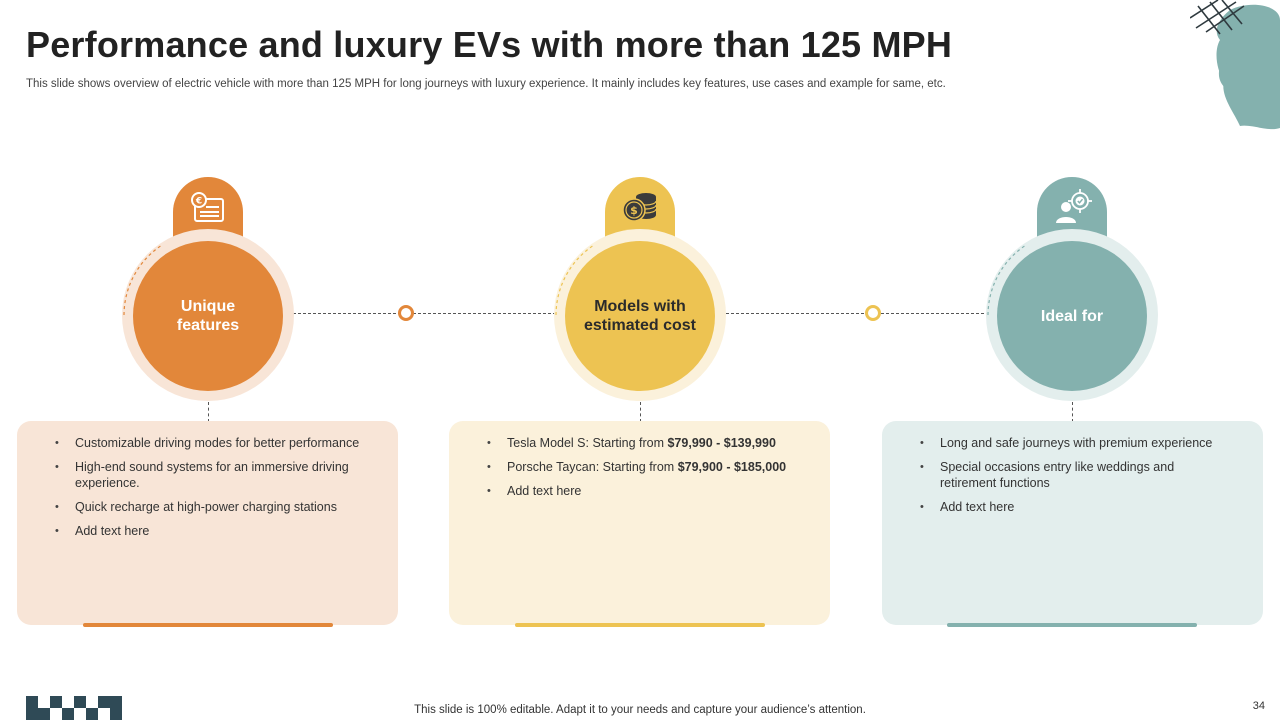 The height and width of the screenshot is (720, 1280). I want to click on column-circle-ideal-for: Ideal for, so click(1072, 316).